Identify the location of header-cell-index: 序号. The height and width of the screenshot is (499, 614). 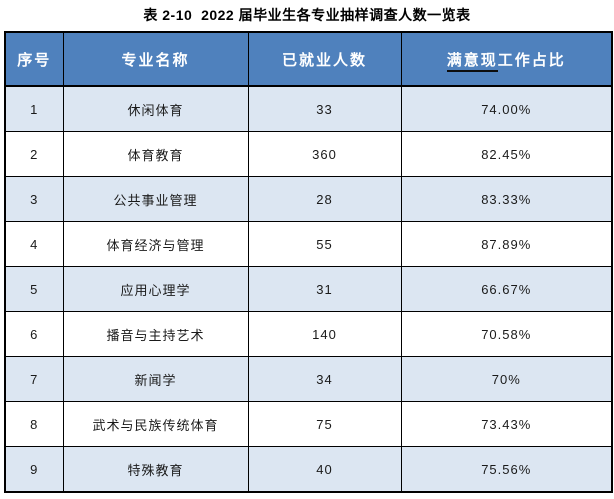
(34, 59).